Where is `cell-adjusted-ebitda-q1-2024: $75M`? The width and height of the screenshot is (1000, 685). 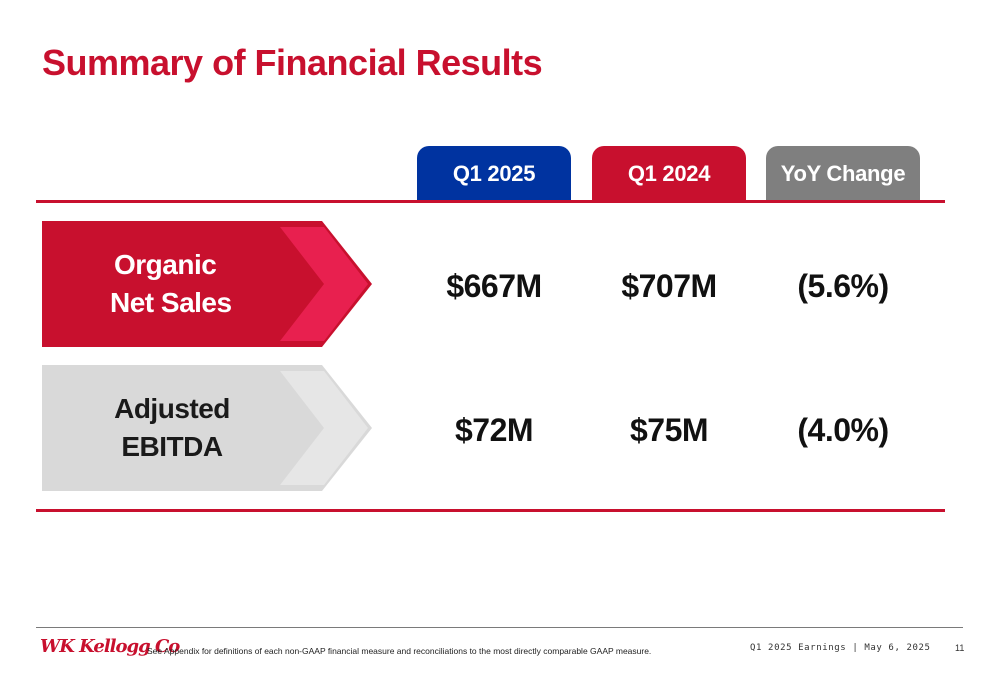 cell-adjusted-ebitda-q1-2024: $75M is located at coordinates (669, 430).